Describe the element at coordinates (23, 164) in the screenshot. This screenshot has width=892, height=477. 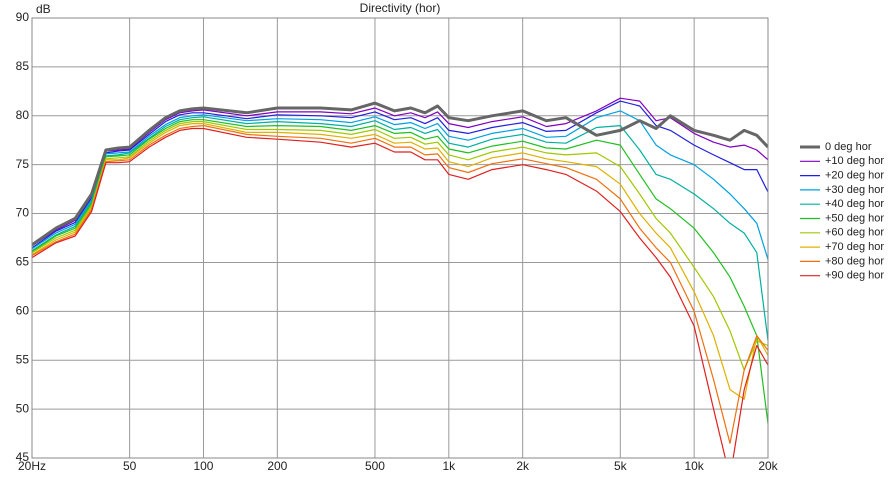
I see `y-tick-label: 75` at that location.